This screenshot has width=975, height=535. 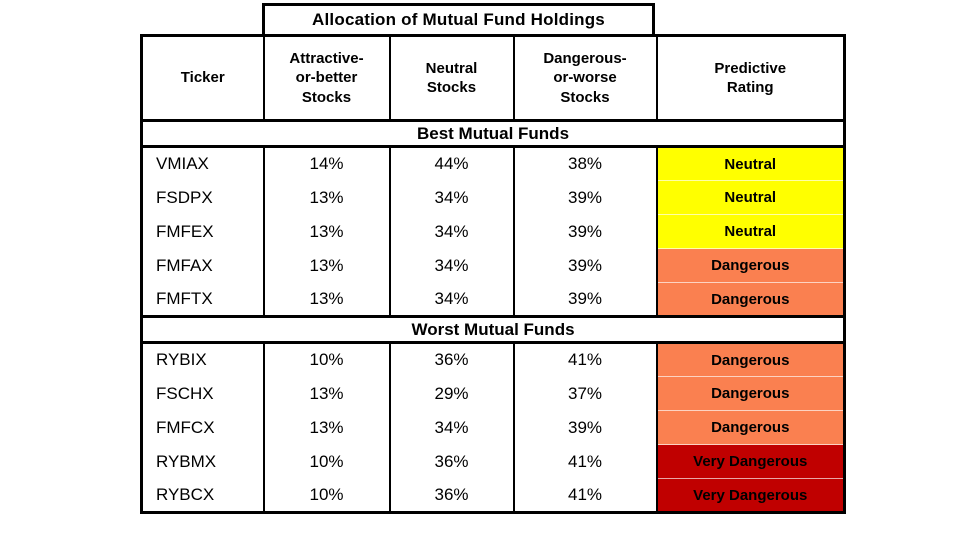 What do you see at coordinates (202, 495) in the screenshot?
I see `ticker-cell: RYBCX` at bounding box center [202, 495].